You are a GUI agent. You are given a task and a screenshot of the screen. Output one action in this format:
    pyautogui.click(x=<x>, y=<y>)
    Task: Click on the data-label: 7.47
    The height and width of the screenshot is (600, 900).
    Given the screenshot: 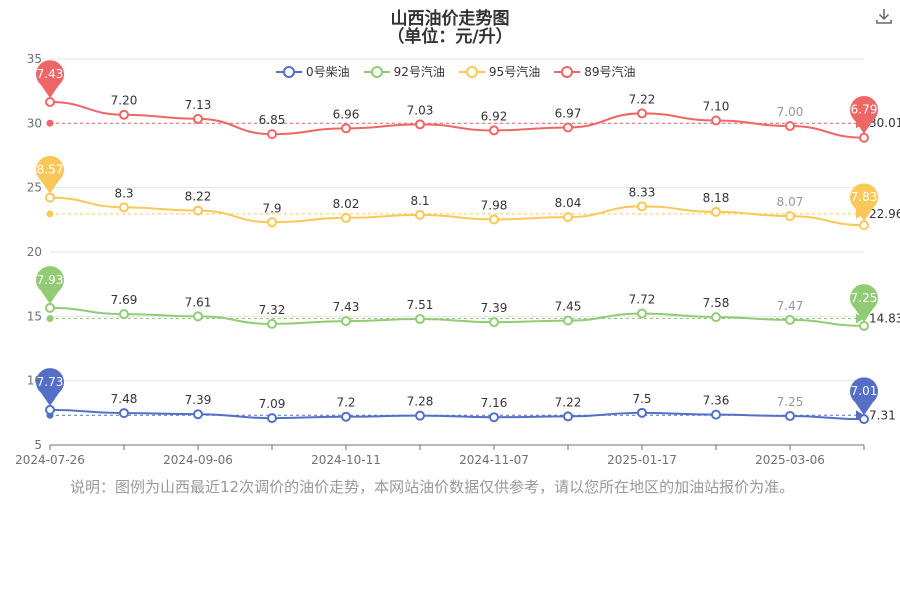 What is the action you would take?
    pyautogui.click(x=790, y=306)
    